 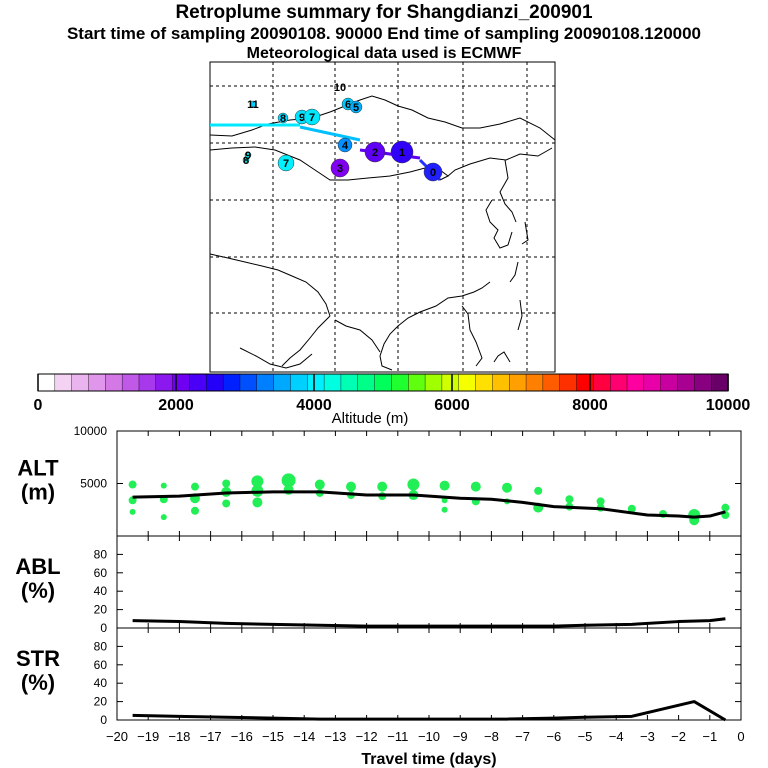 I want to click on plume-marker-label: 0, so click(x=433, y=173).